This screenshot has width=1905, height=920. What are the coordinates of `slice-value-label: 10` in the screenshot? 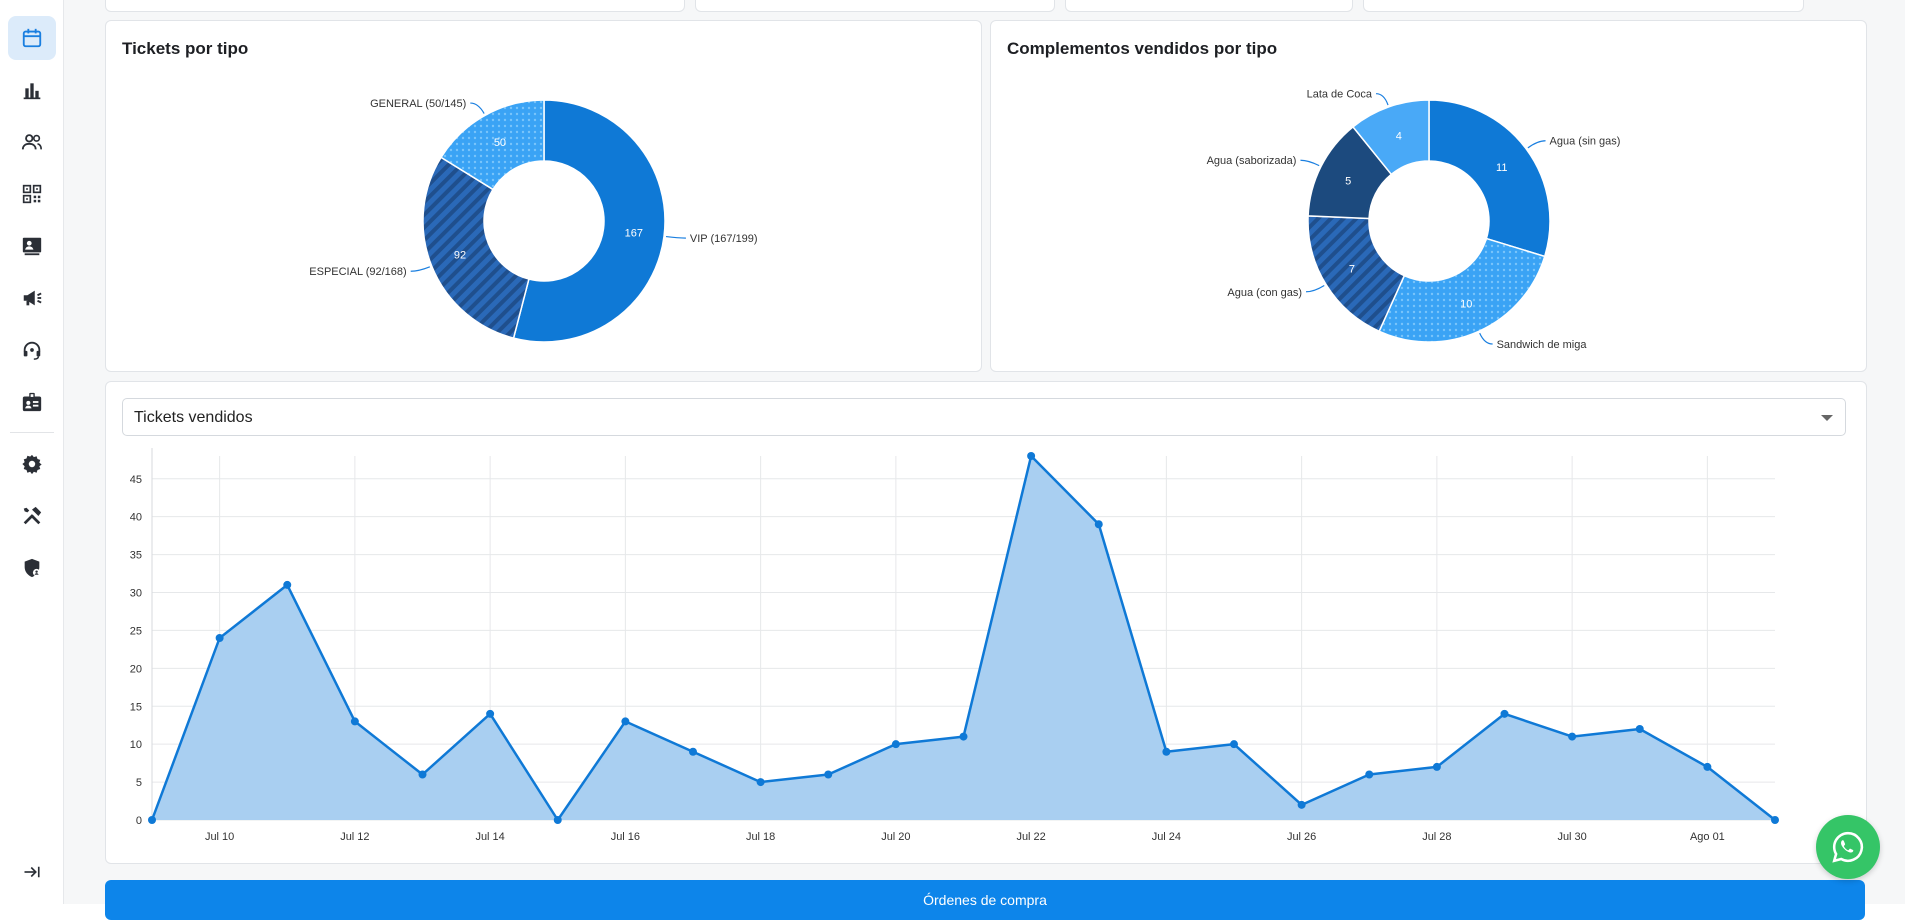 It's located at (1466, 304).